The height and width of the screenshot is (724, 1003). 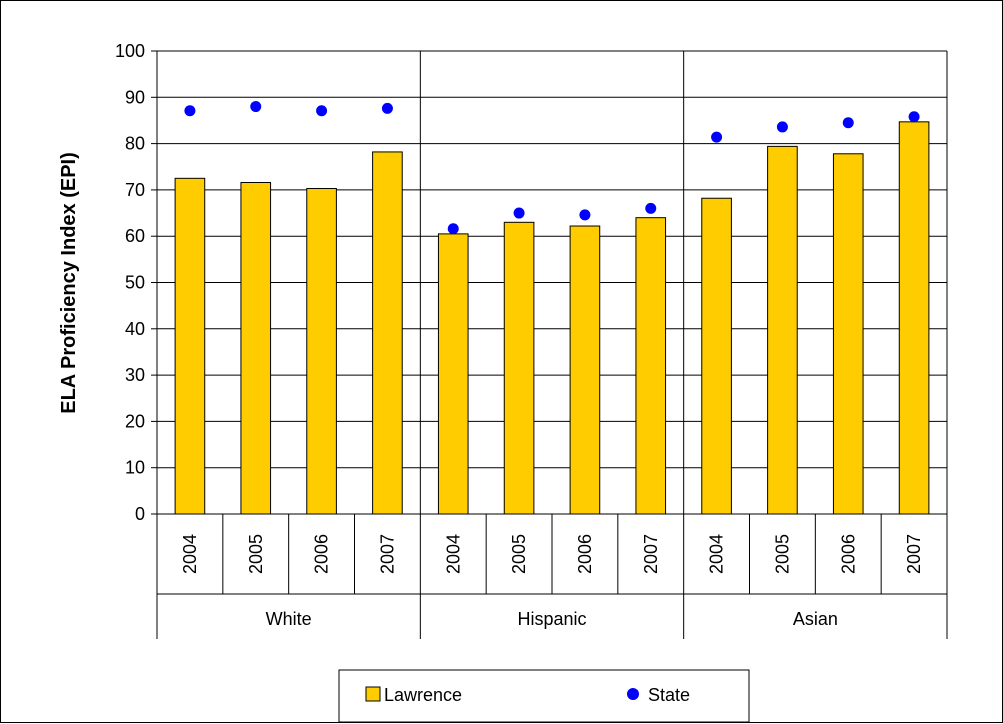 I want to click on y-tick-label: 90, so click(x=135, y=97).